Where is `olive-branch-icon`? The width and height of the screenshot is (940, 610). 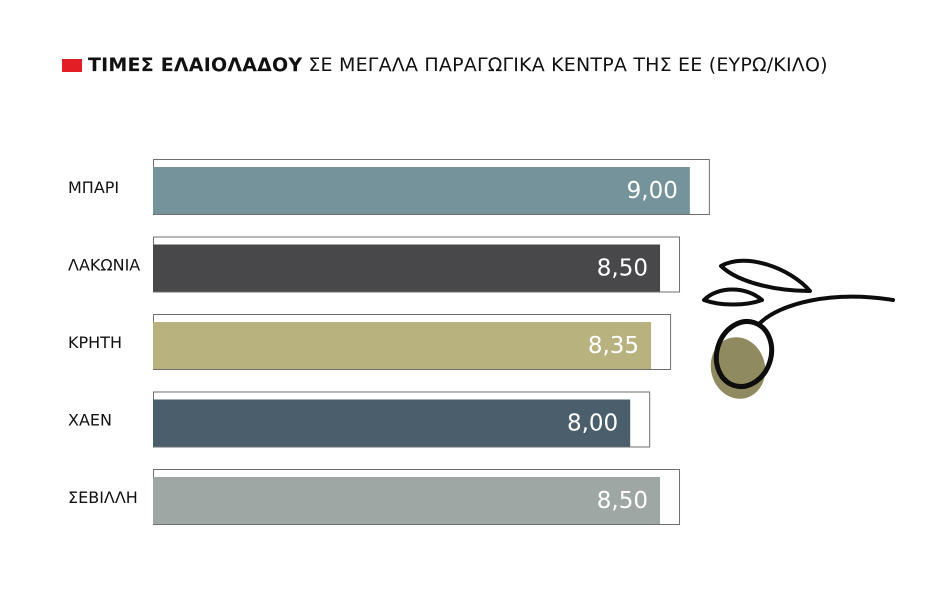
olive-branch-icon is located at coordinates (798, 328).